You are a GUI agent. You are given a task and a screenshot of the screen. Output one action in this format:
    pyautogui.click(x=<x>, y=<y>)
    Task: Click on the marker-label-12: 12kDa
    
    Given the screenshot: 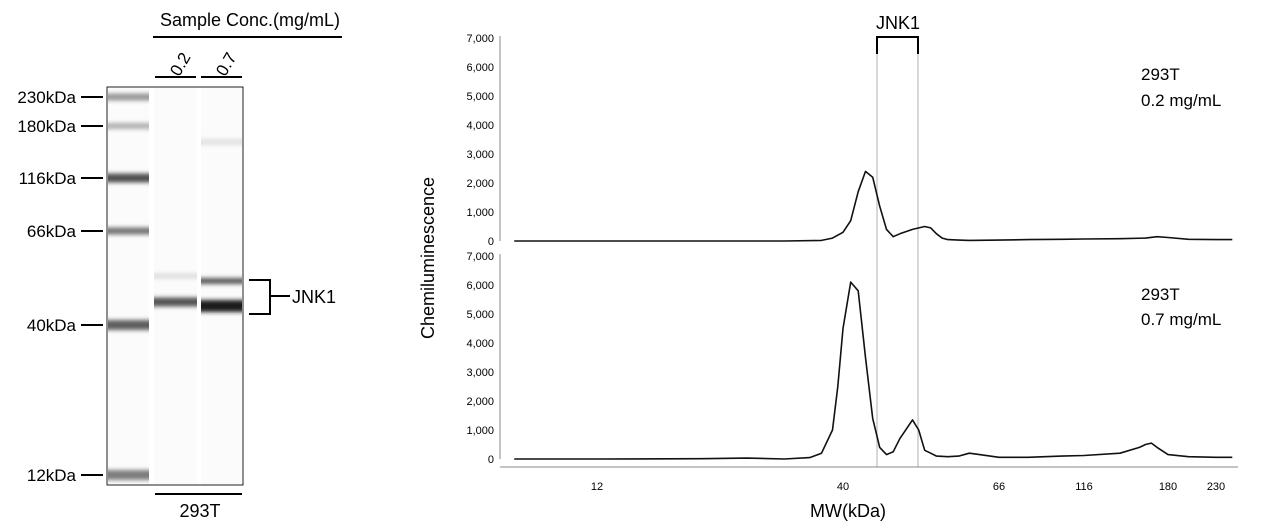 What is the action you would take?
    pyautogui.click(x=52, y=475)
    